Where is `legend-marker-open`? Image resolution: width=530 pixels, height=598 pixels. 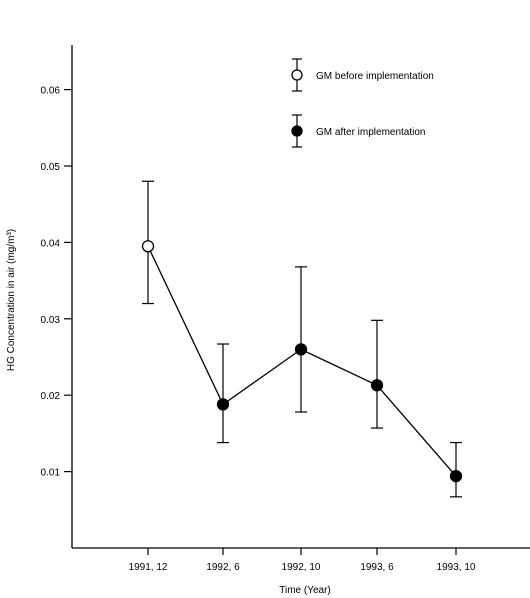
legend-marker-open is located at coordinates (297, 75).